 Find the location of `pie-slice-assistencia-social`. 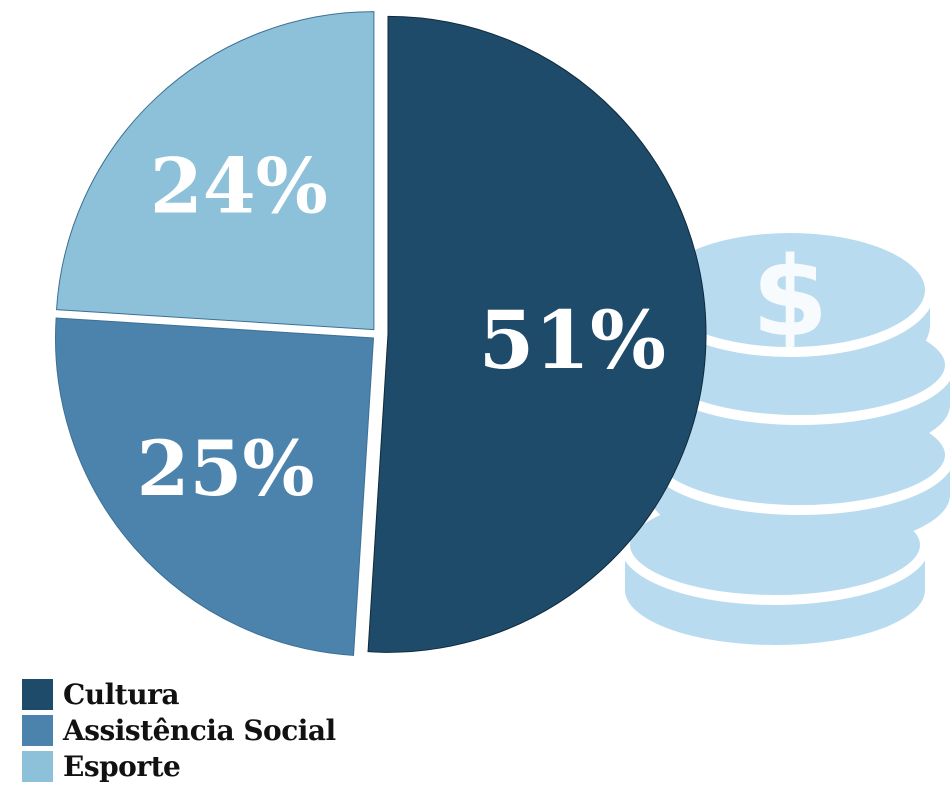

pie-slice-assistencia-social is located at coordinates (215, 486).